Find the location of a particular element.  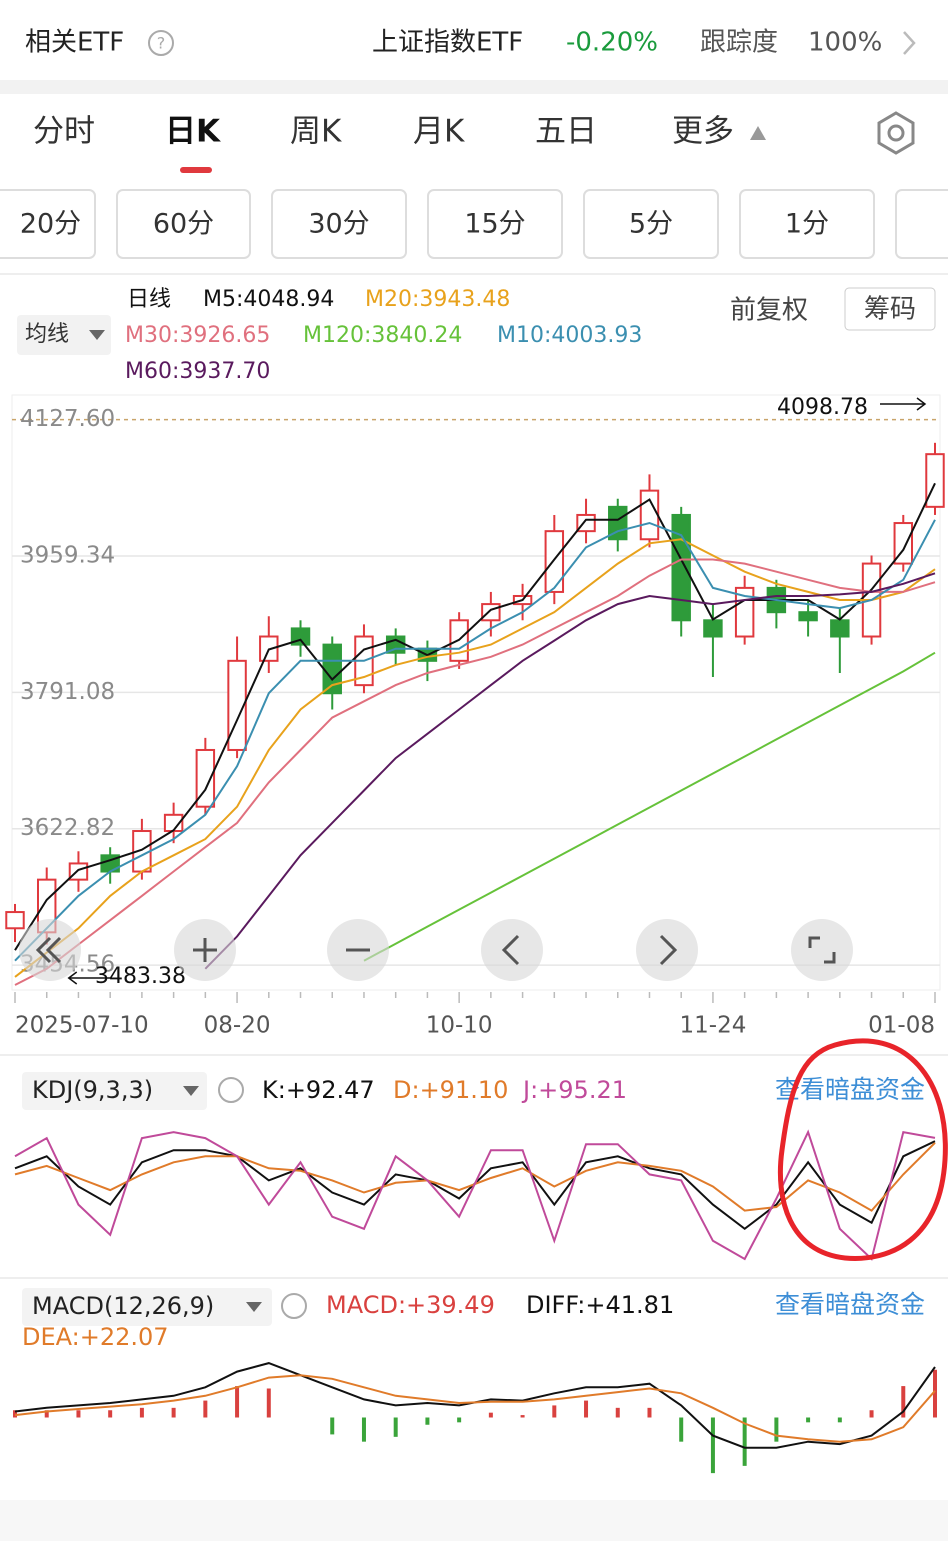

x-tick-label: 11-24 is located at coordinates (713, 1026).